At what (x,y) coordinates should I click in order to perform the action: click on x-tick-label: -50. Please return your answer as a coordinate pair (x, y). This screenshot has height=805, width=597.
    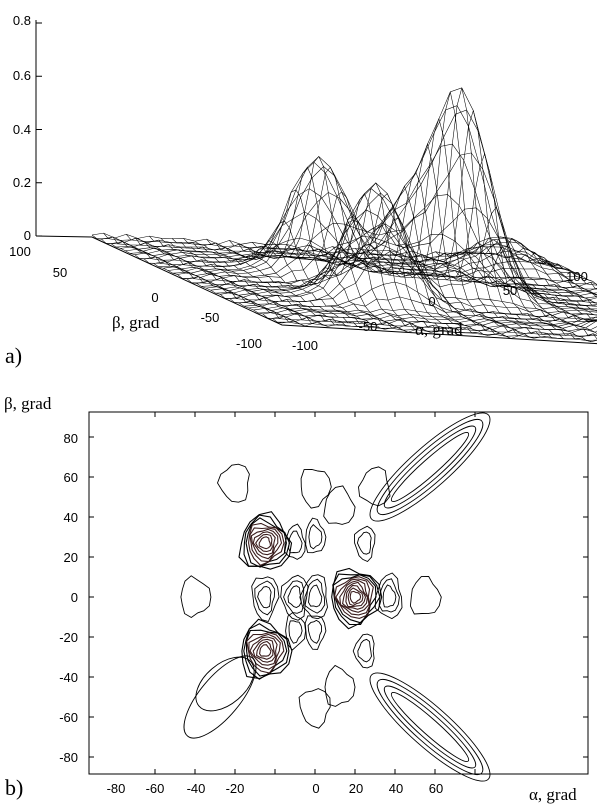
    Looking at the image, I should click on (368, 326).